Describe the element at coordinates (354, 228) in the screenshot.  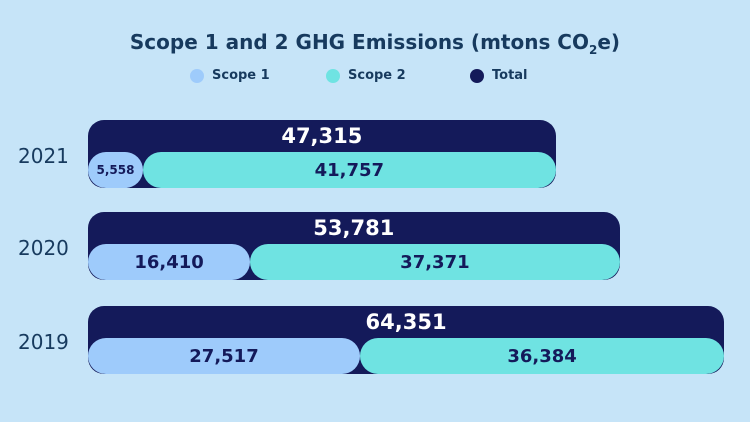
I see `total-value-label: 53,781` at that location.